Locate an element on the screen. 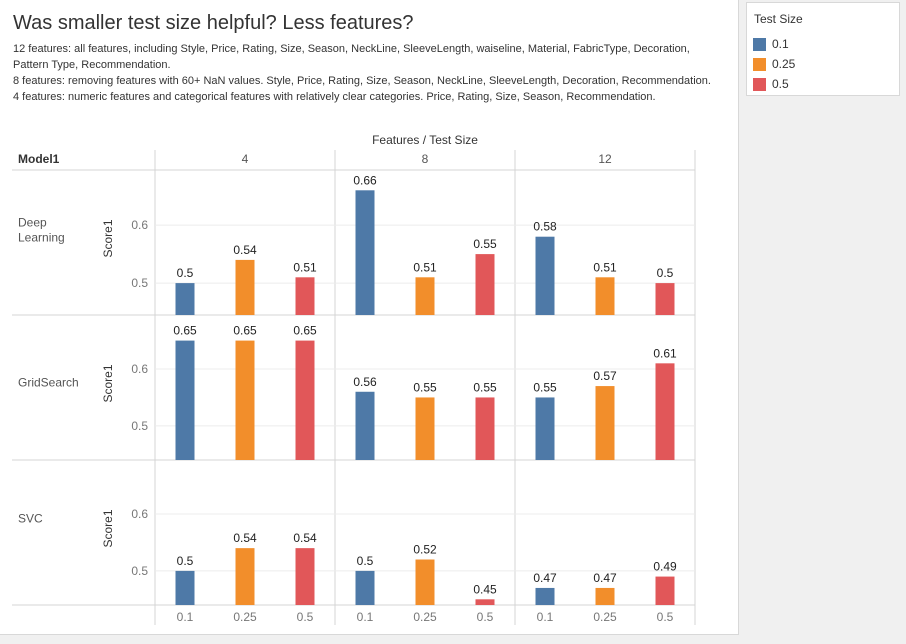 The width and height of the screenshot is (906, 644). legend-label: 0.1 is located at coordinates (780, 44).